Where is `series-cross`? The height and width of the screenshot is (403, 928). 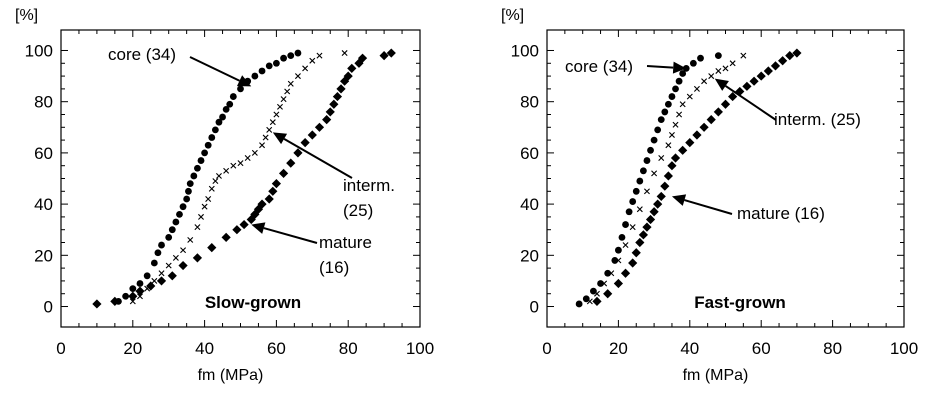 series-cross is located at coordinates (238, 177).